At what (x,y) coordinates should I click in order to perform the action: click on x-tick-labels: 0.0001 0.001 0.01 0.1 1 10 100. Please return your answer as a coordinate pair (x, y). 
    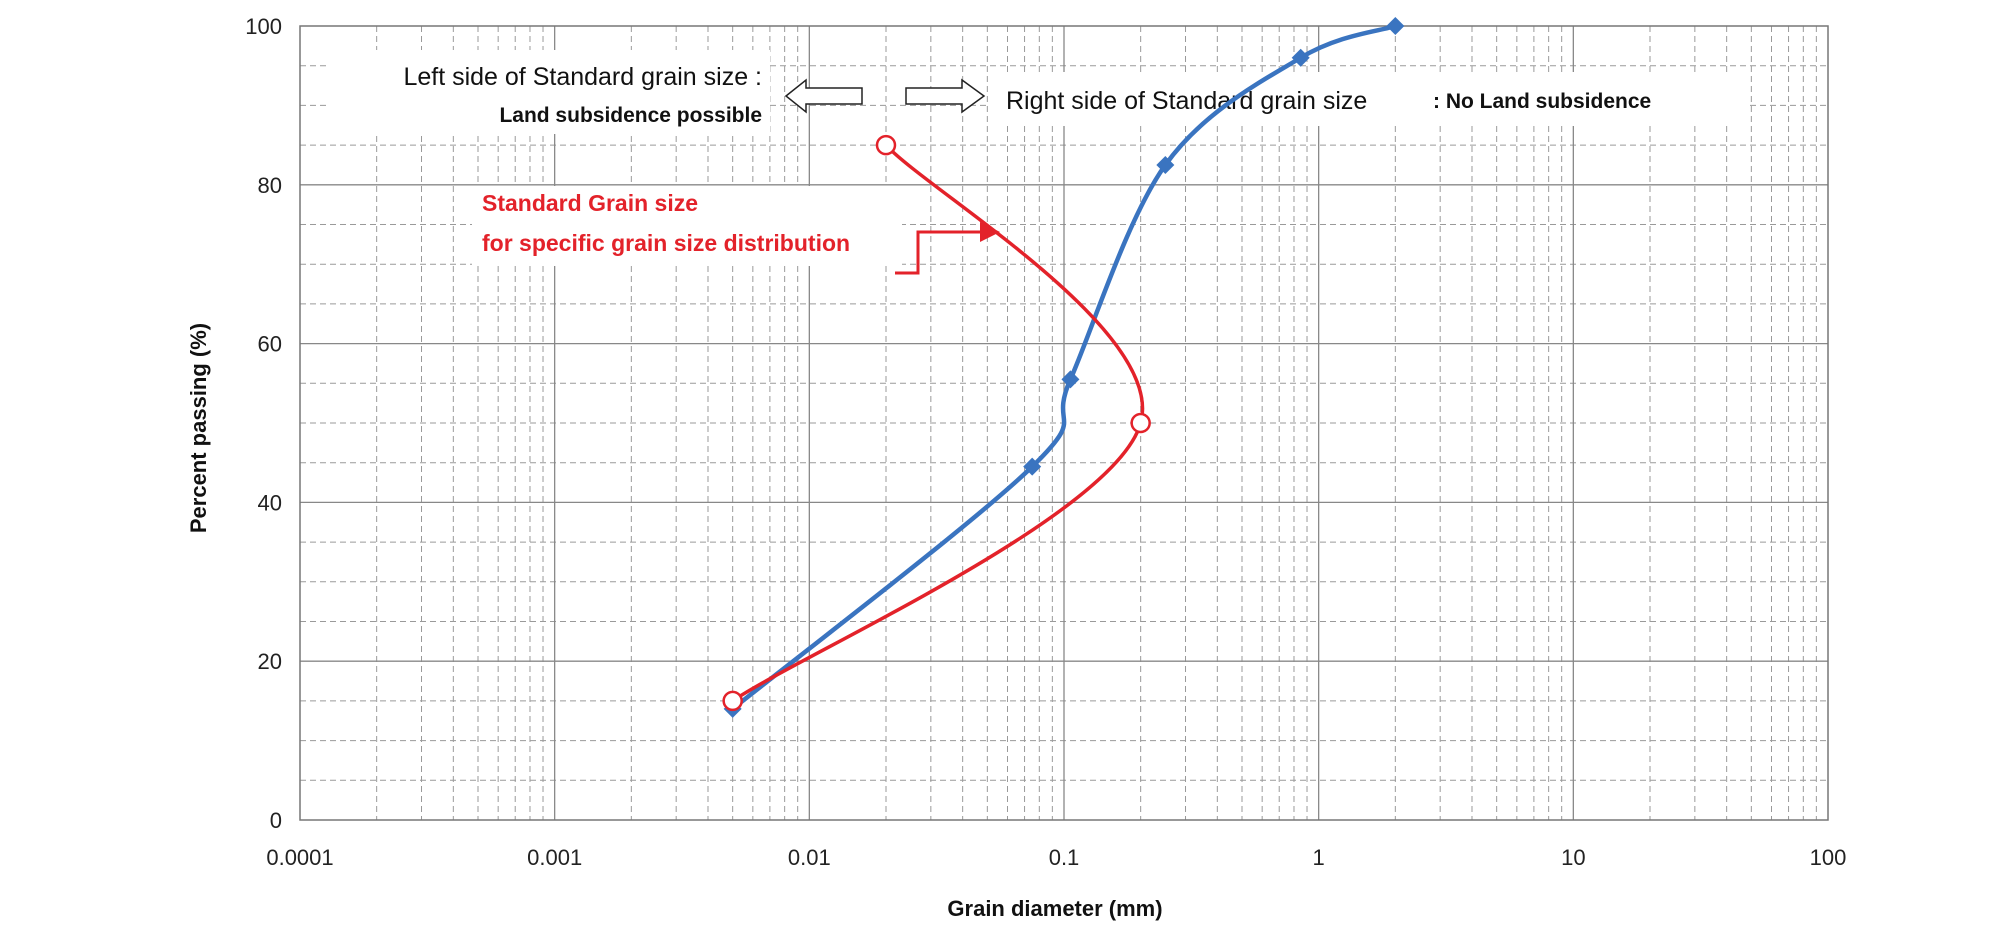
    Looking at the image, I should click on (1056, 857).